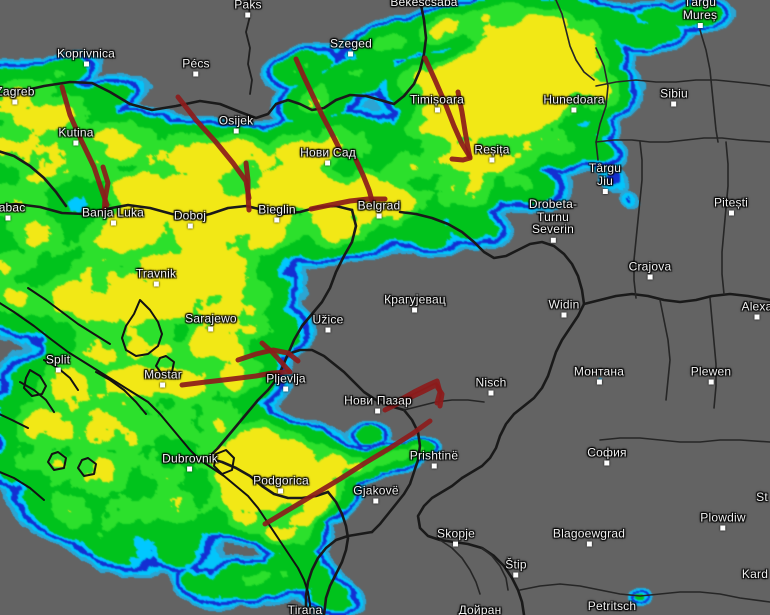 The height and width of the screenshot is (615, 770). I want to click on city-name-text: Paks, so click(248, 6).